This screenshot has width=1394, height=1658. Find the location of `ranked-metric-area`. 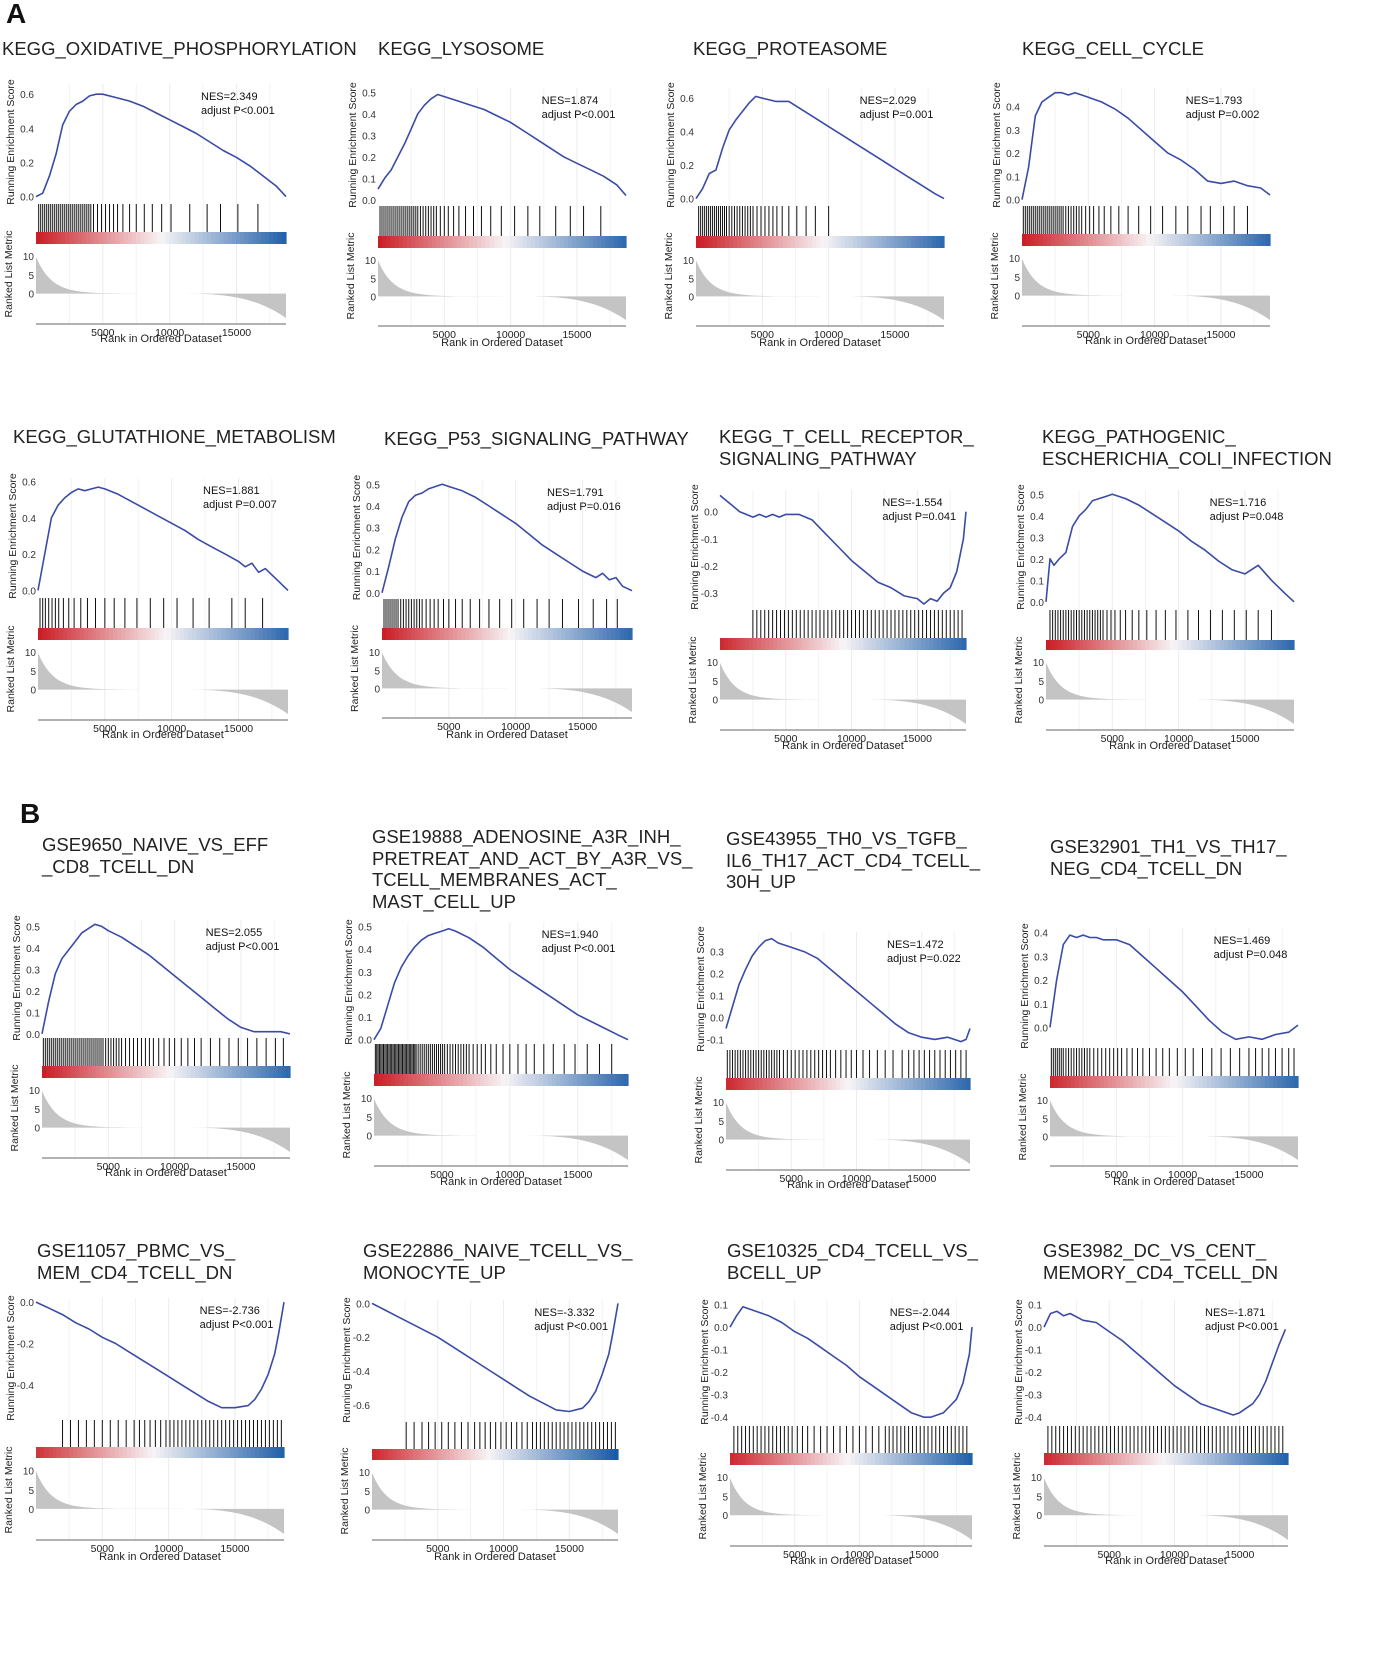

ranked-metric-area is located at coordinates (851, 1509).